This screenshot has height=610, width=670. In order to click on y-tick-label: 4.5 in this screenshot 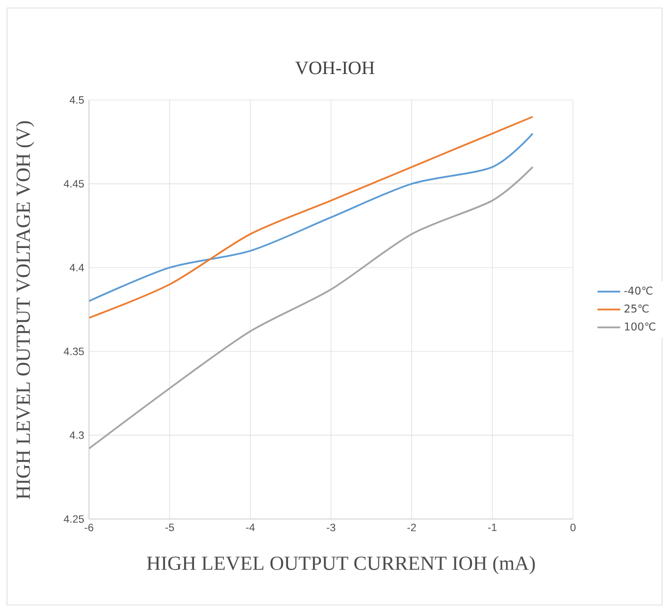, I will do `click(77, 100)`.